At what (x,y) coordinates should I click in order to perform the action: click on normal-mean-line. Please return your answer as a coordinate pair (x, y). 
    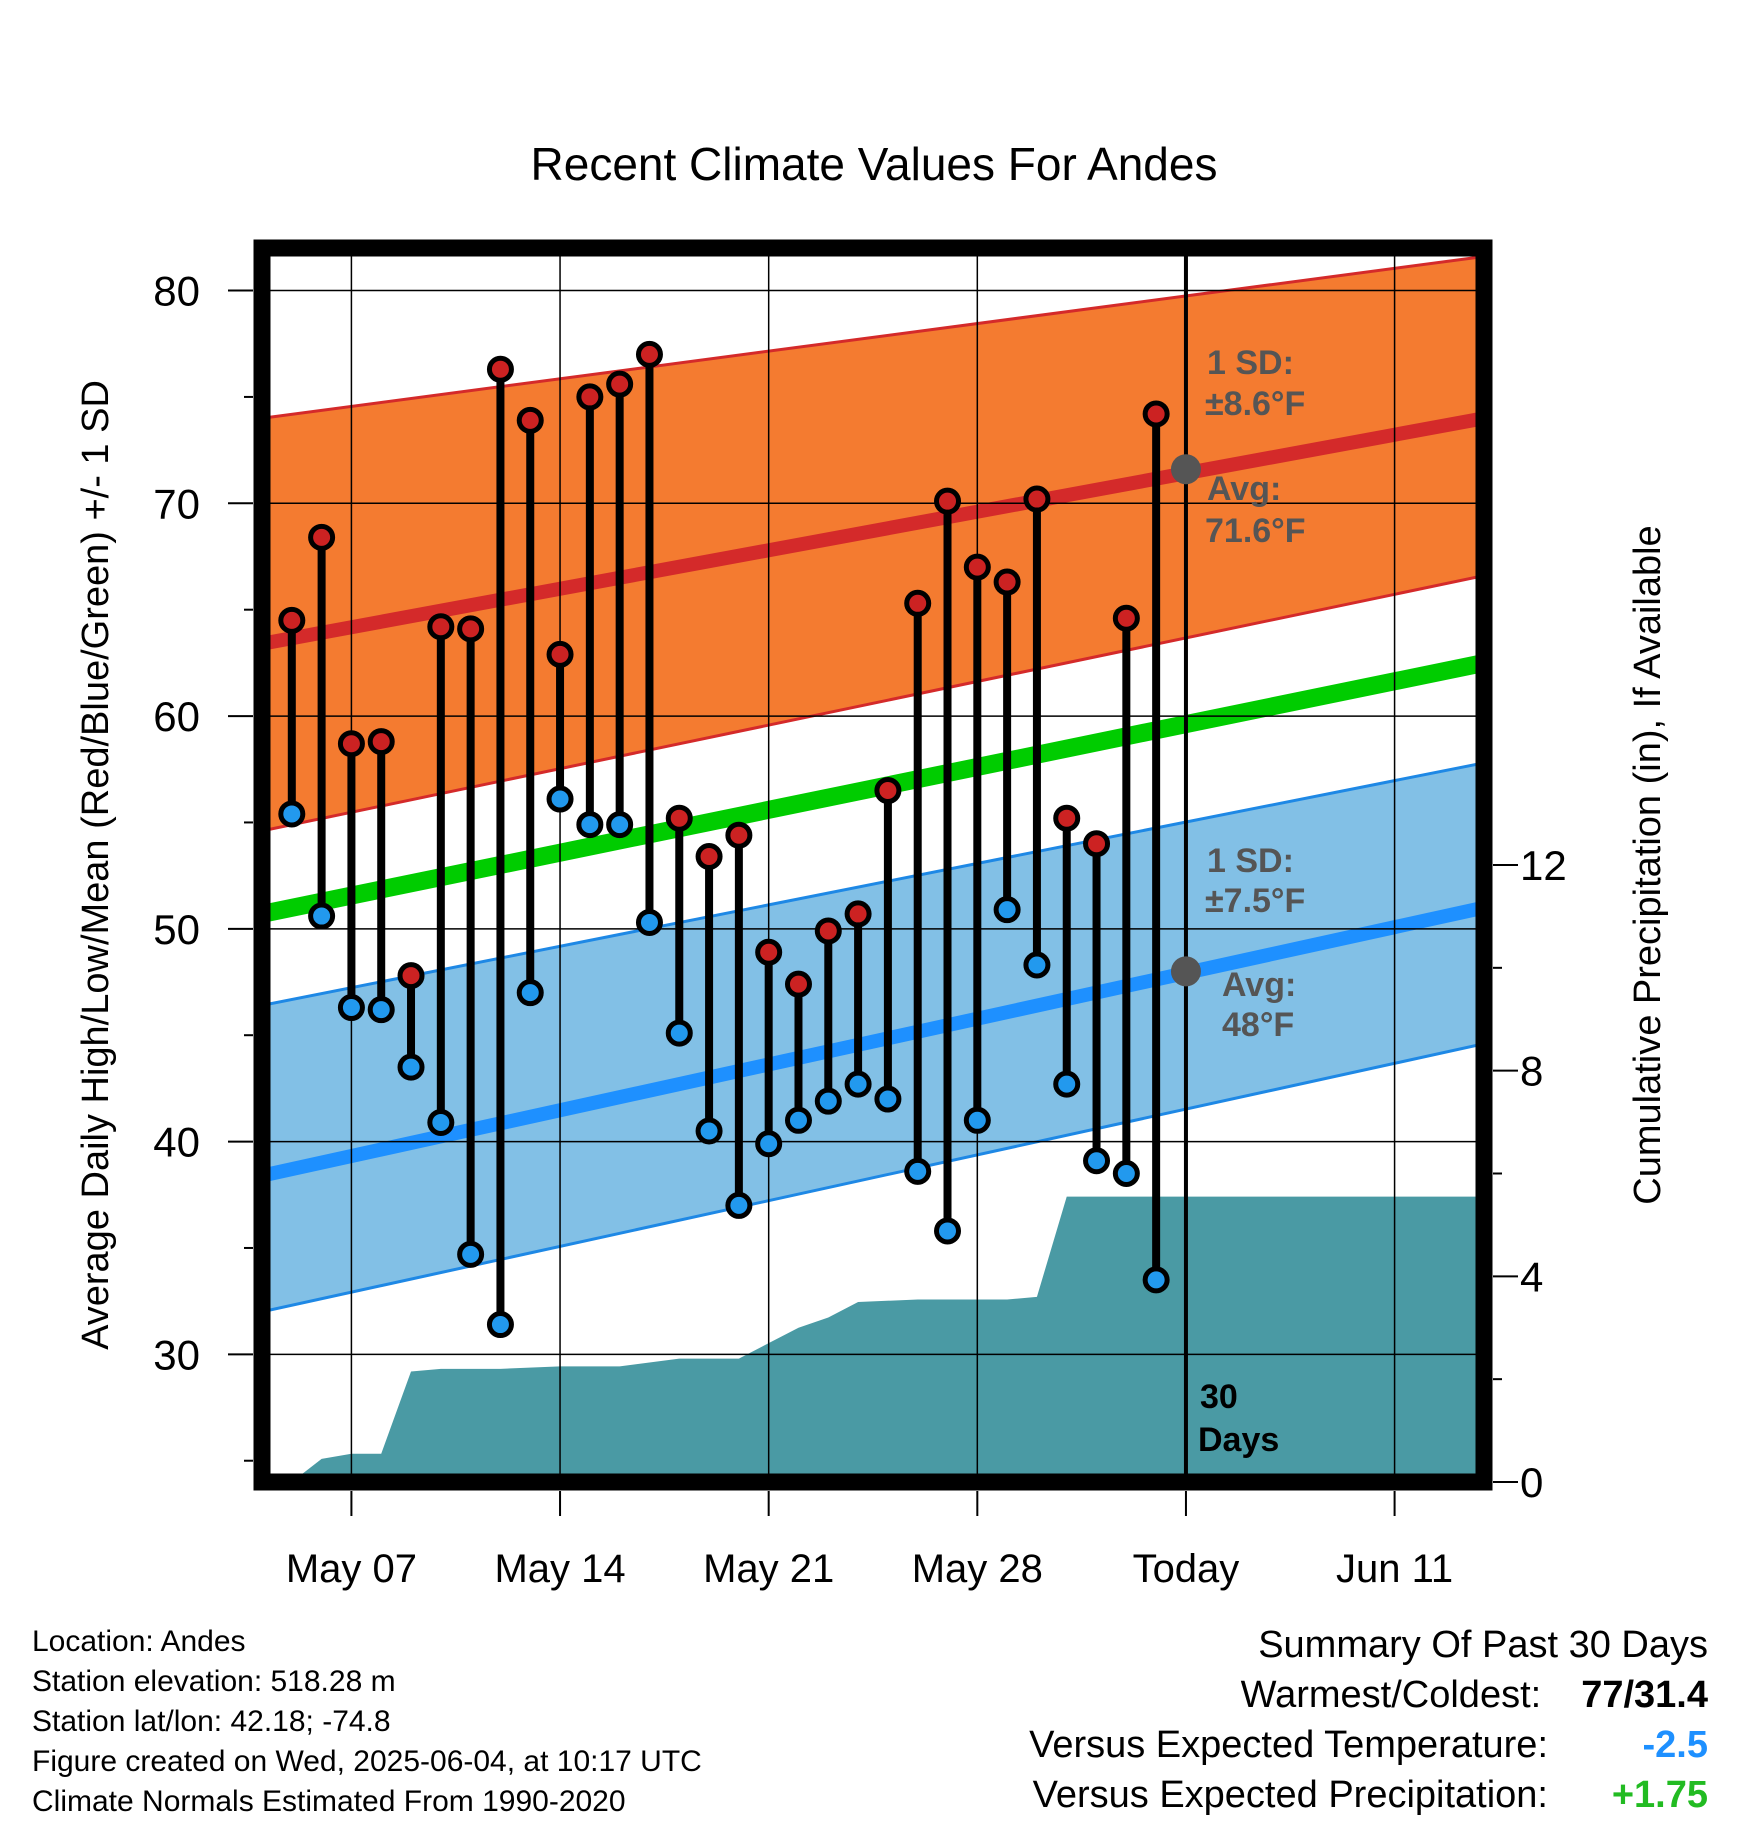
    Looking at the image, I should click on (873, 788).